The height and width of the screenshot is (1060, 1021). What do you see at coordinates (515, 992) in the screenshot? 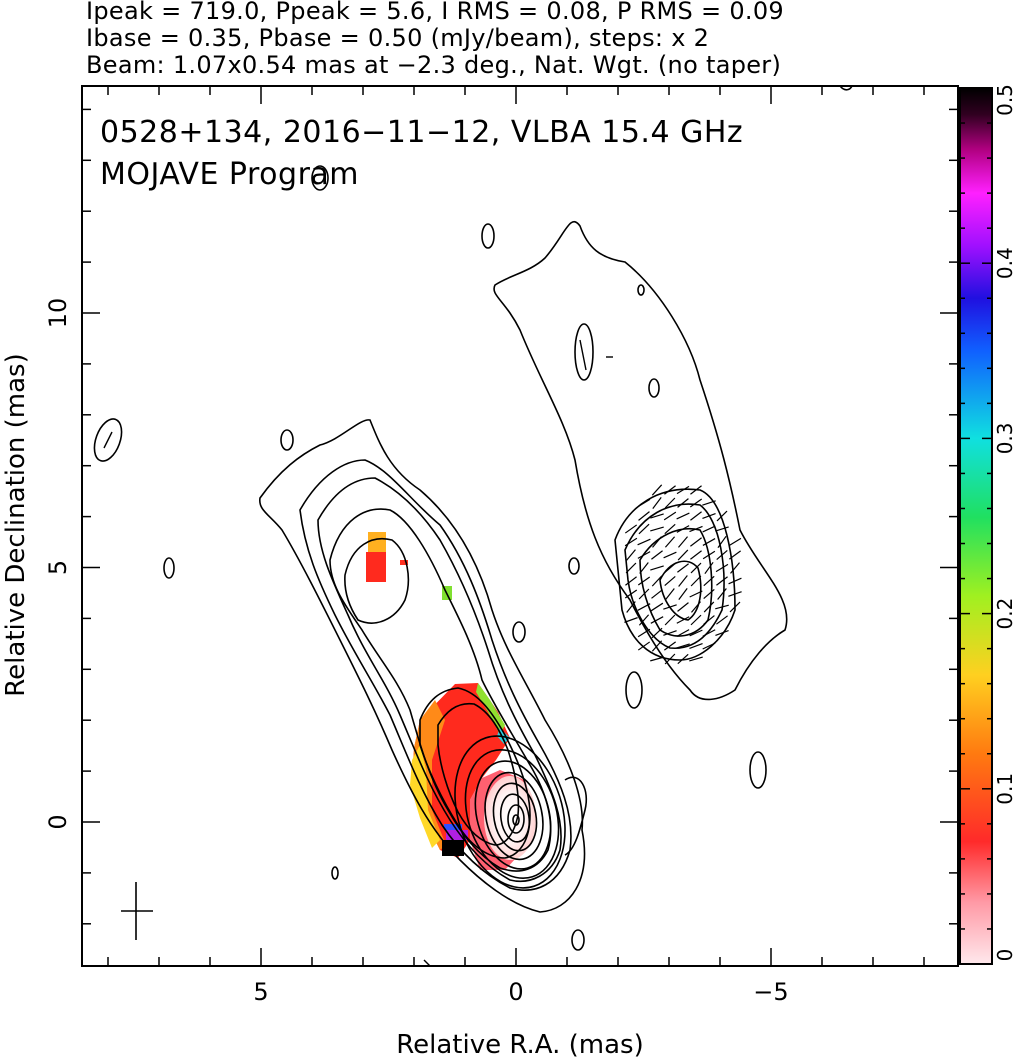
I see `x-tick-label: 0` at bounding box center [515, 992].